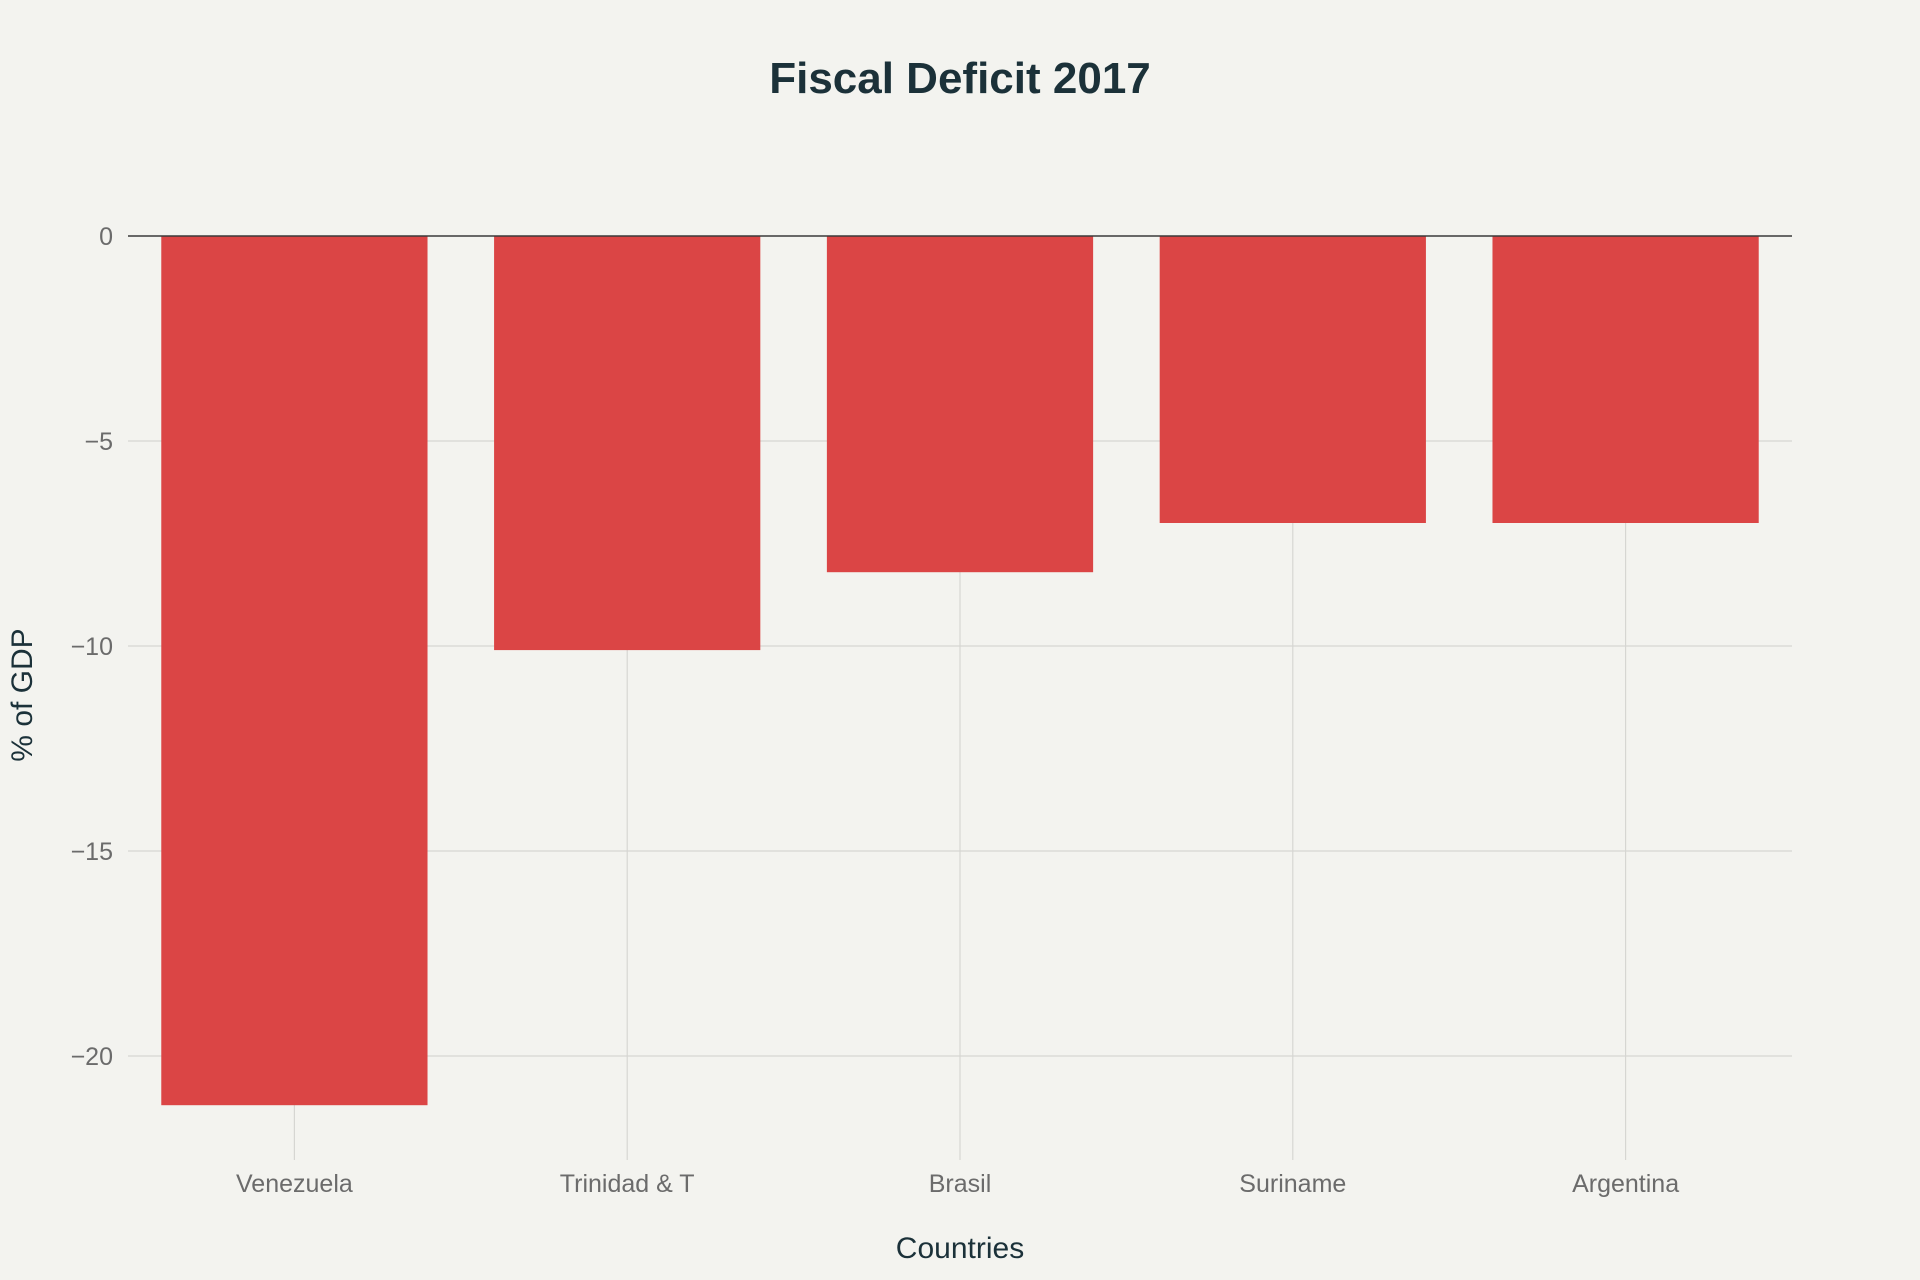 This screenshot has width=1920, height=1280. What do you see at coordinates (98, 442) in the screenshot?
I see `y-tick-label: −5` at bounding box center [98, 442].